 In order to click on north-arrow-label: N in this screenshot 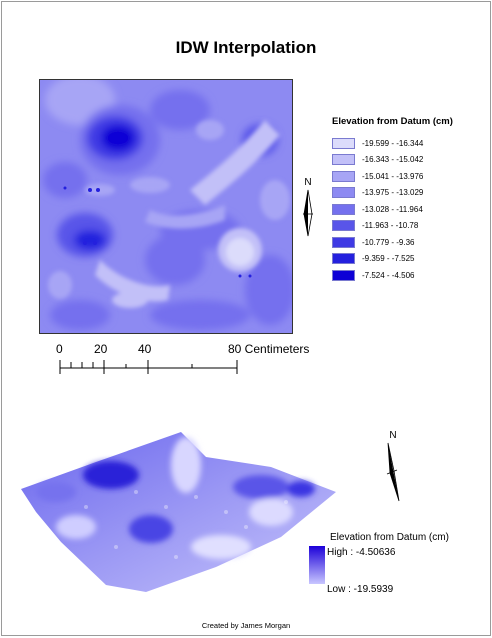, I will do `click(308, 182)`.